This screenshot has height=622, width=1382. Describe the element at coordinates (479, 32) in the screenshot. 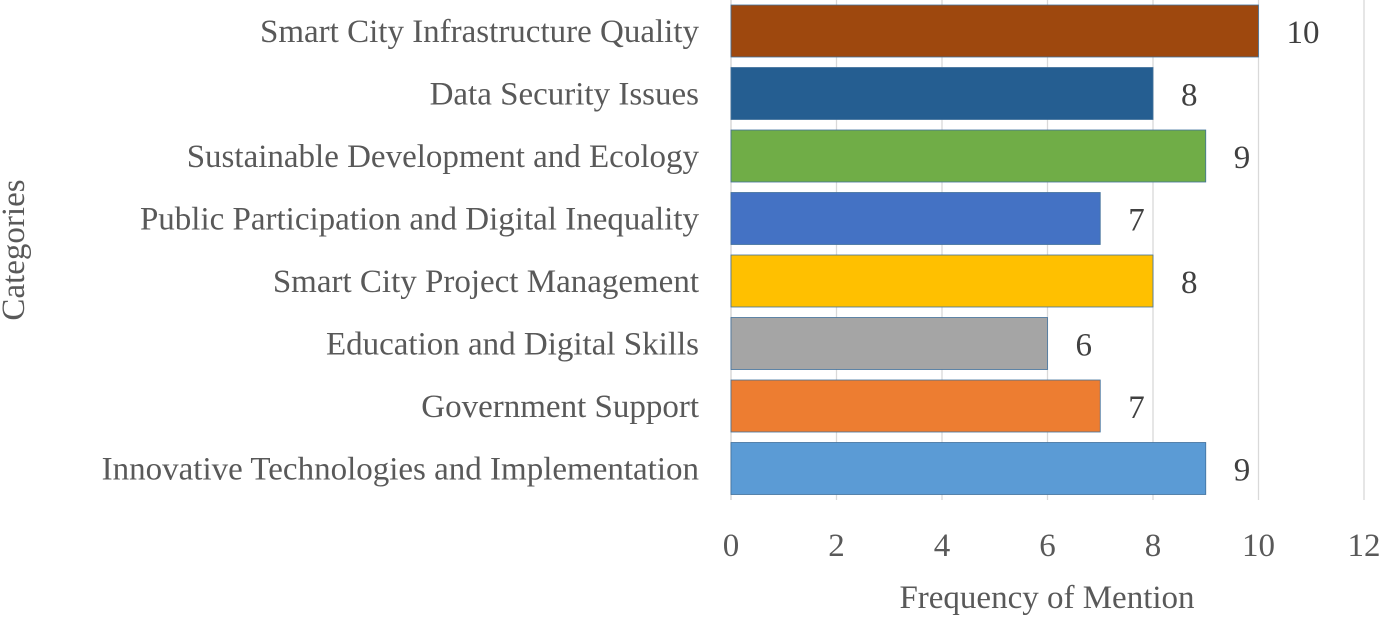

I see `category-label: Smart City Infrastructure Quality` at that location.